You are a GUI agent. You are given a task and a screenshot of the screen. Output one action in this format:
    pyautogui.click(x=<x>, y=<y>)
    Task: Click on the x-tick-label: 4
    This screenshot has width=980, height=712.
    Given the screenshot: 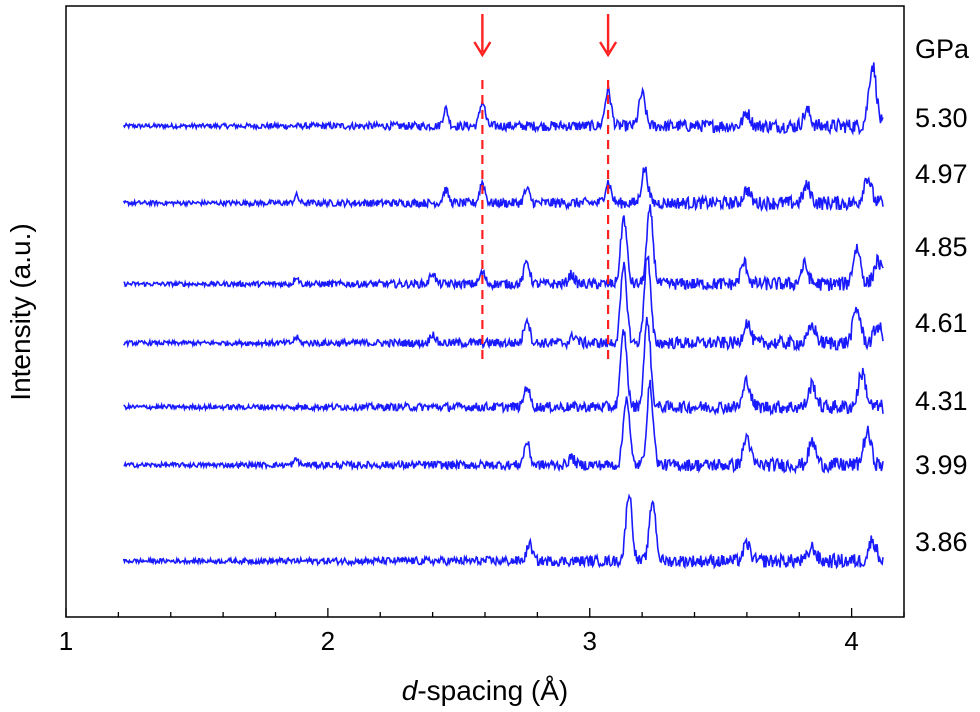 What is the action you would take?
    pyautogui.click(x=851, y=641)
    